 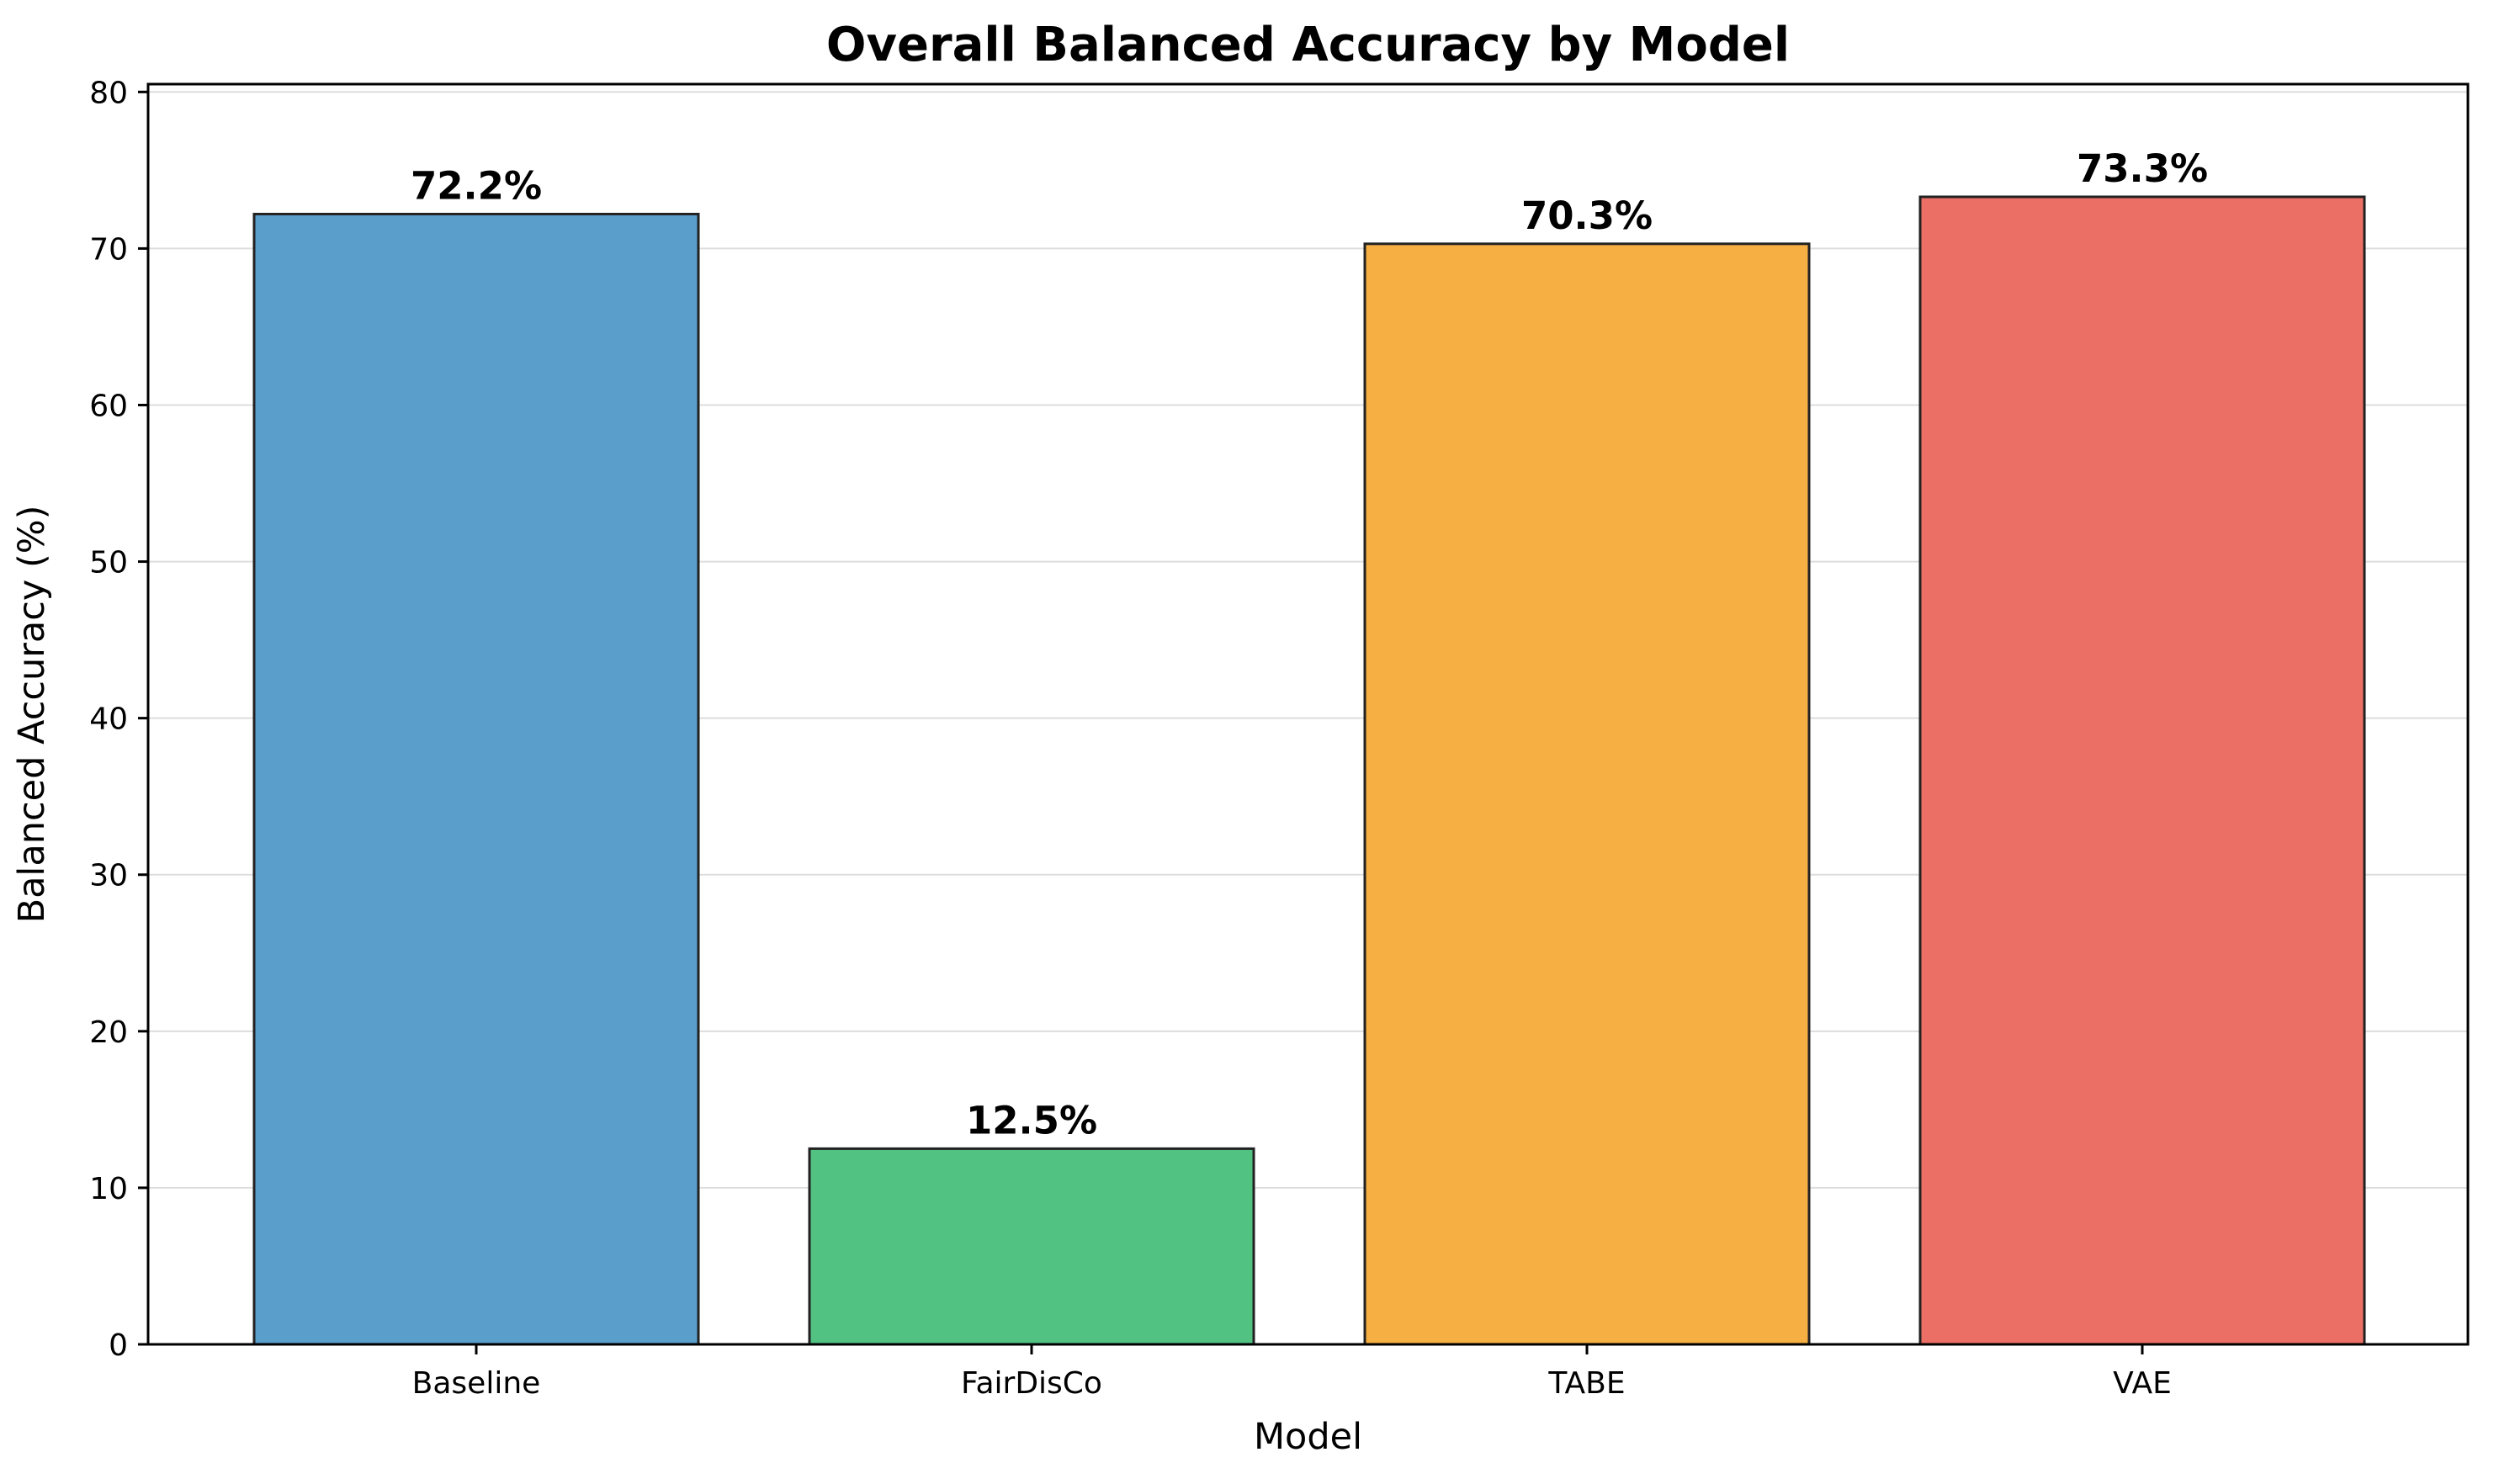 I want to click on x-axis-ticks: Baseline FairDisCo TABE VAE, so click(x=1292, y=1372).